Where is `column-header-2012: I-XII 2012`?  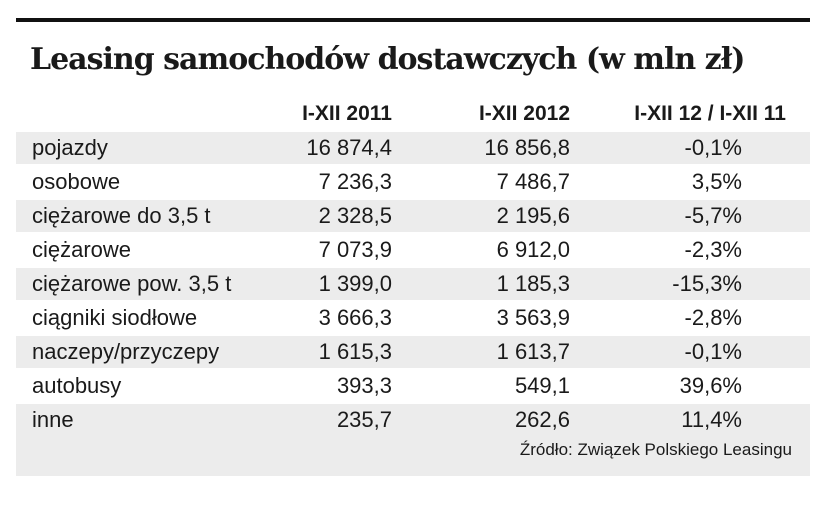
column-header-2012: I-XII 2012 is located at coordinates (524, 113).